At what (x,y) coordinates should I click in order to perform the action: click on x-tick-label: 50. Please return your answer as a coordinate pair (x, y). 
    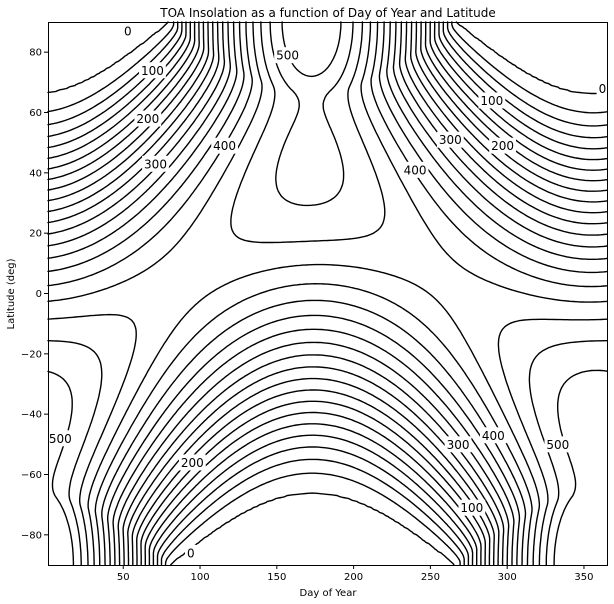
    Looking at the image, I should click on (123, 577).